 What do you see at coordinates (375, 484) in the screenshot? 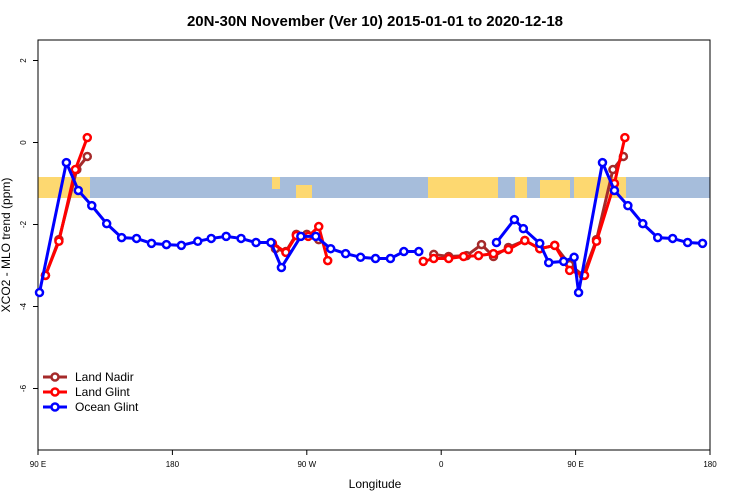
I see `x-axis-label: Longitude` at bounding box center [375, 484].